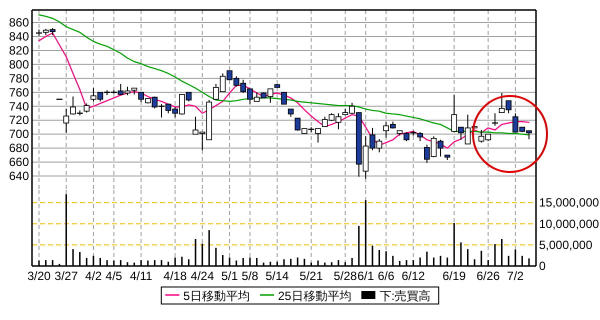 This screenshot has height=320, width=600. What do you see at coordinates (175, 276) in the screenshot?
I see `x-tick-label: 4/18` at bounding box center [175, 276].